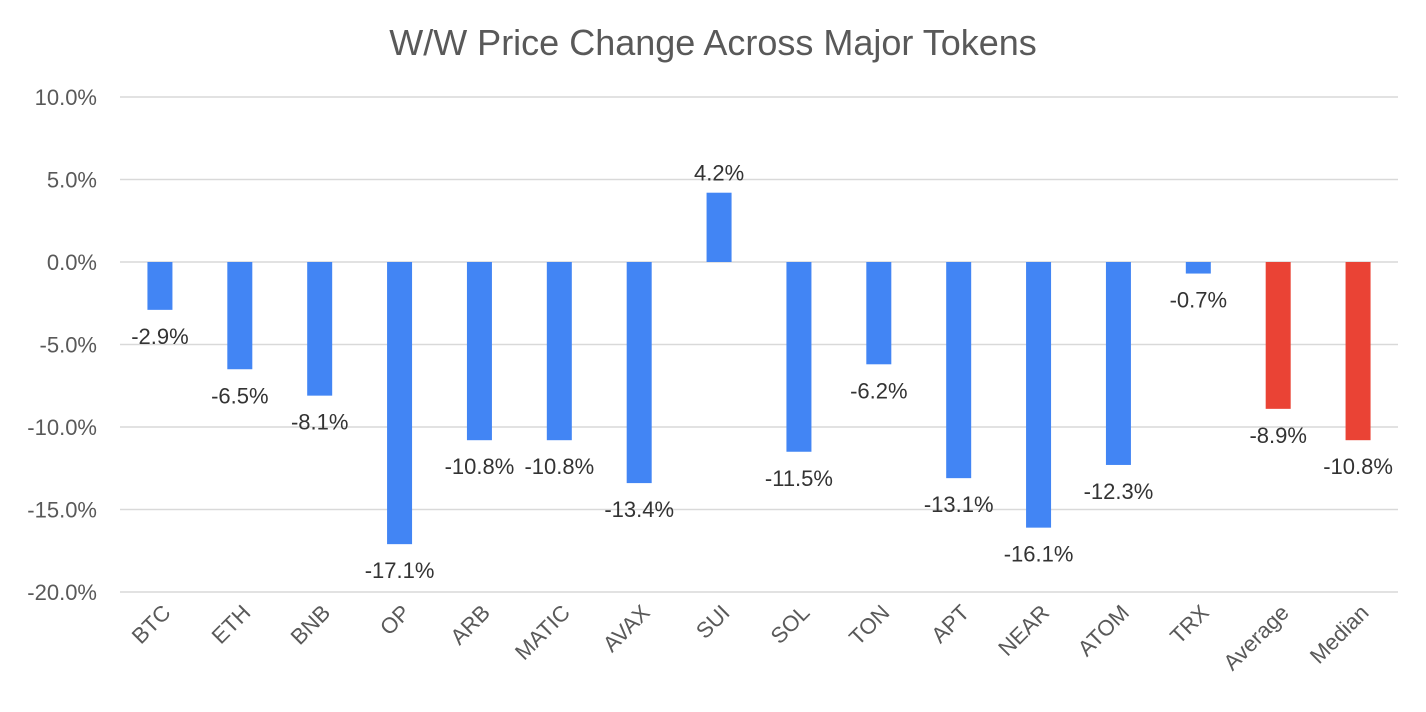  I want to click on x-tick-label: TRX, so click(1189, 624).